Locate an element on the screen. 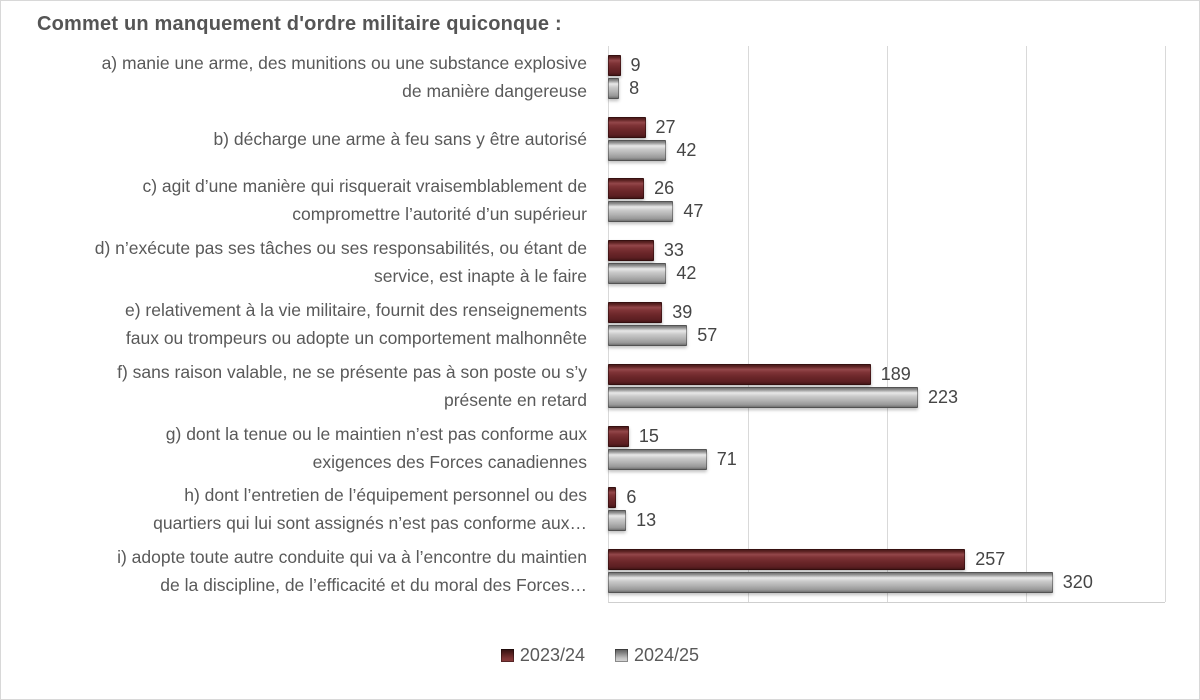 This screenshot has width=1200, height=700. legend: 2023/24 2024/25 is located at coordinates (600, 655).